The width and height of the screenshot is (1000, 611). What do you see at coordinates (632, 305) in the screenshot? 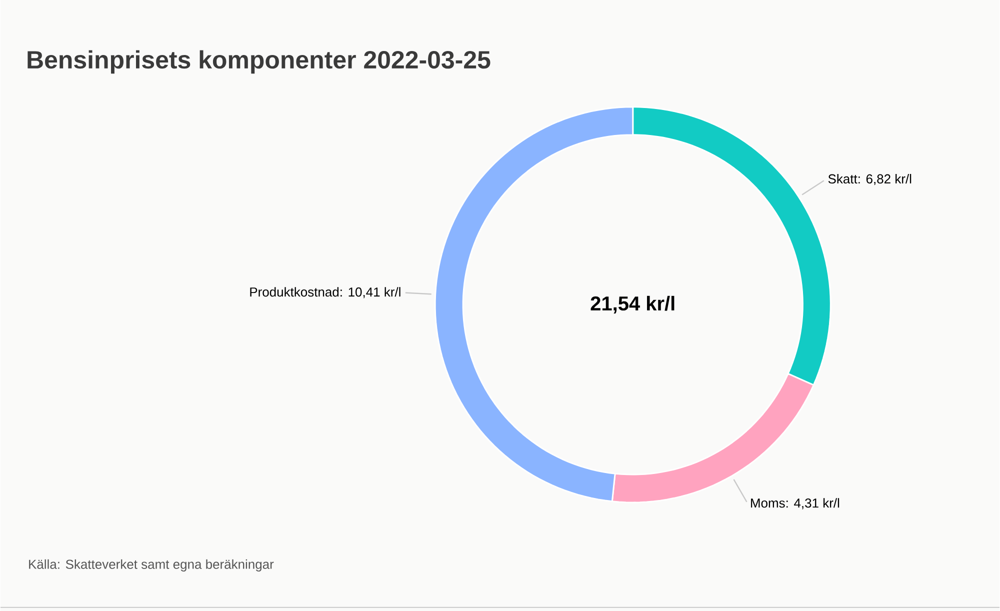
I see `text: 21,54 kr/l` at bounding box center [632, 305].